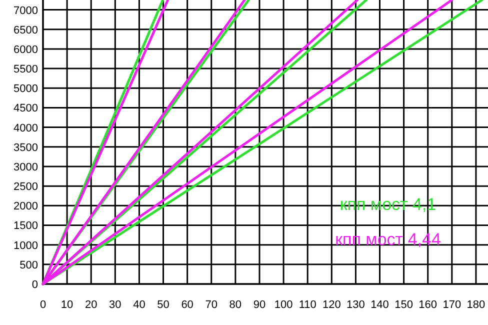  I want to click on x-tick-label: 170, so click(452, 305).